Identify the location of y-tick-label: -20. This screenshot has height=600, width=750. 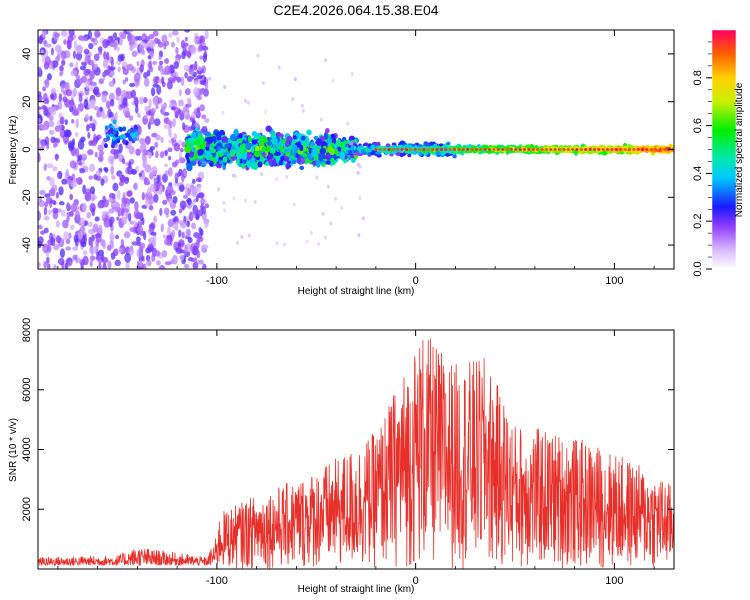
(27, 197).